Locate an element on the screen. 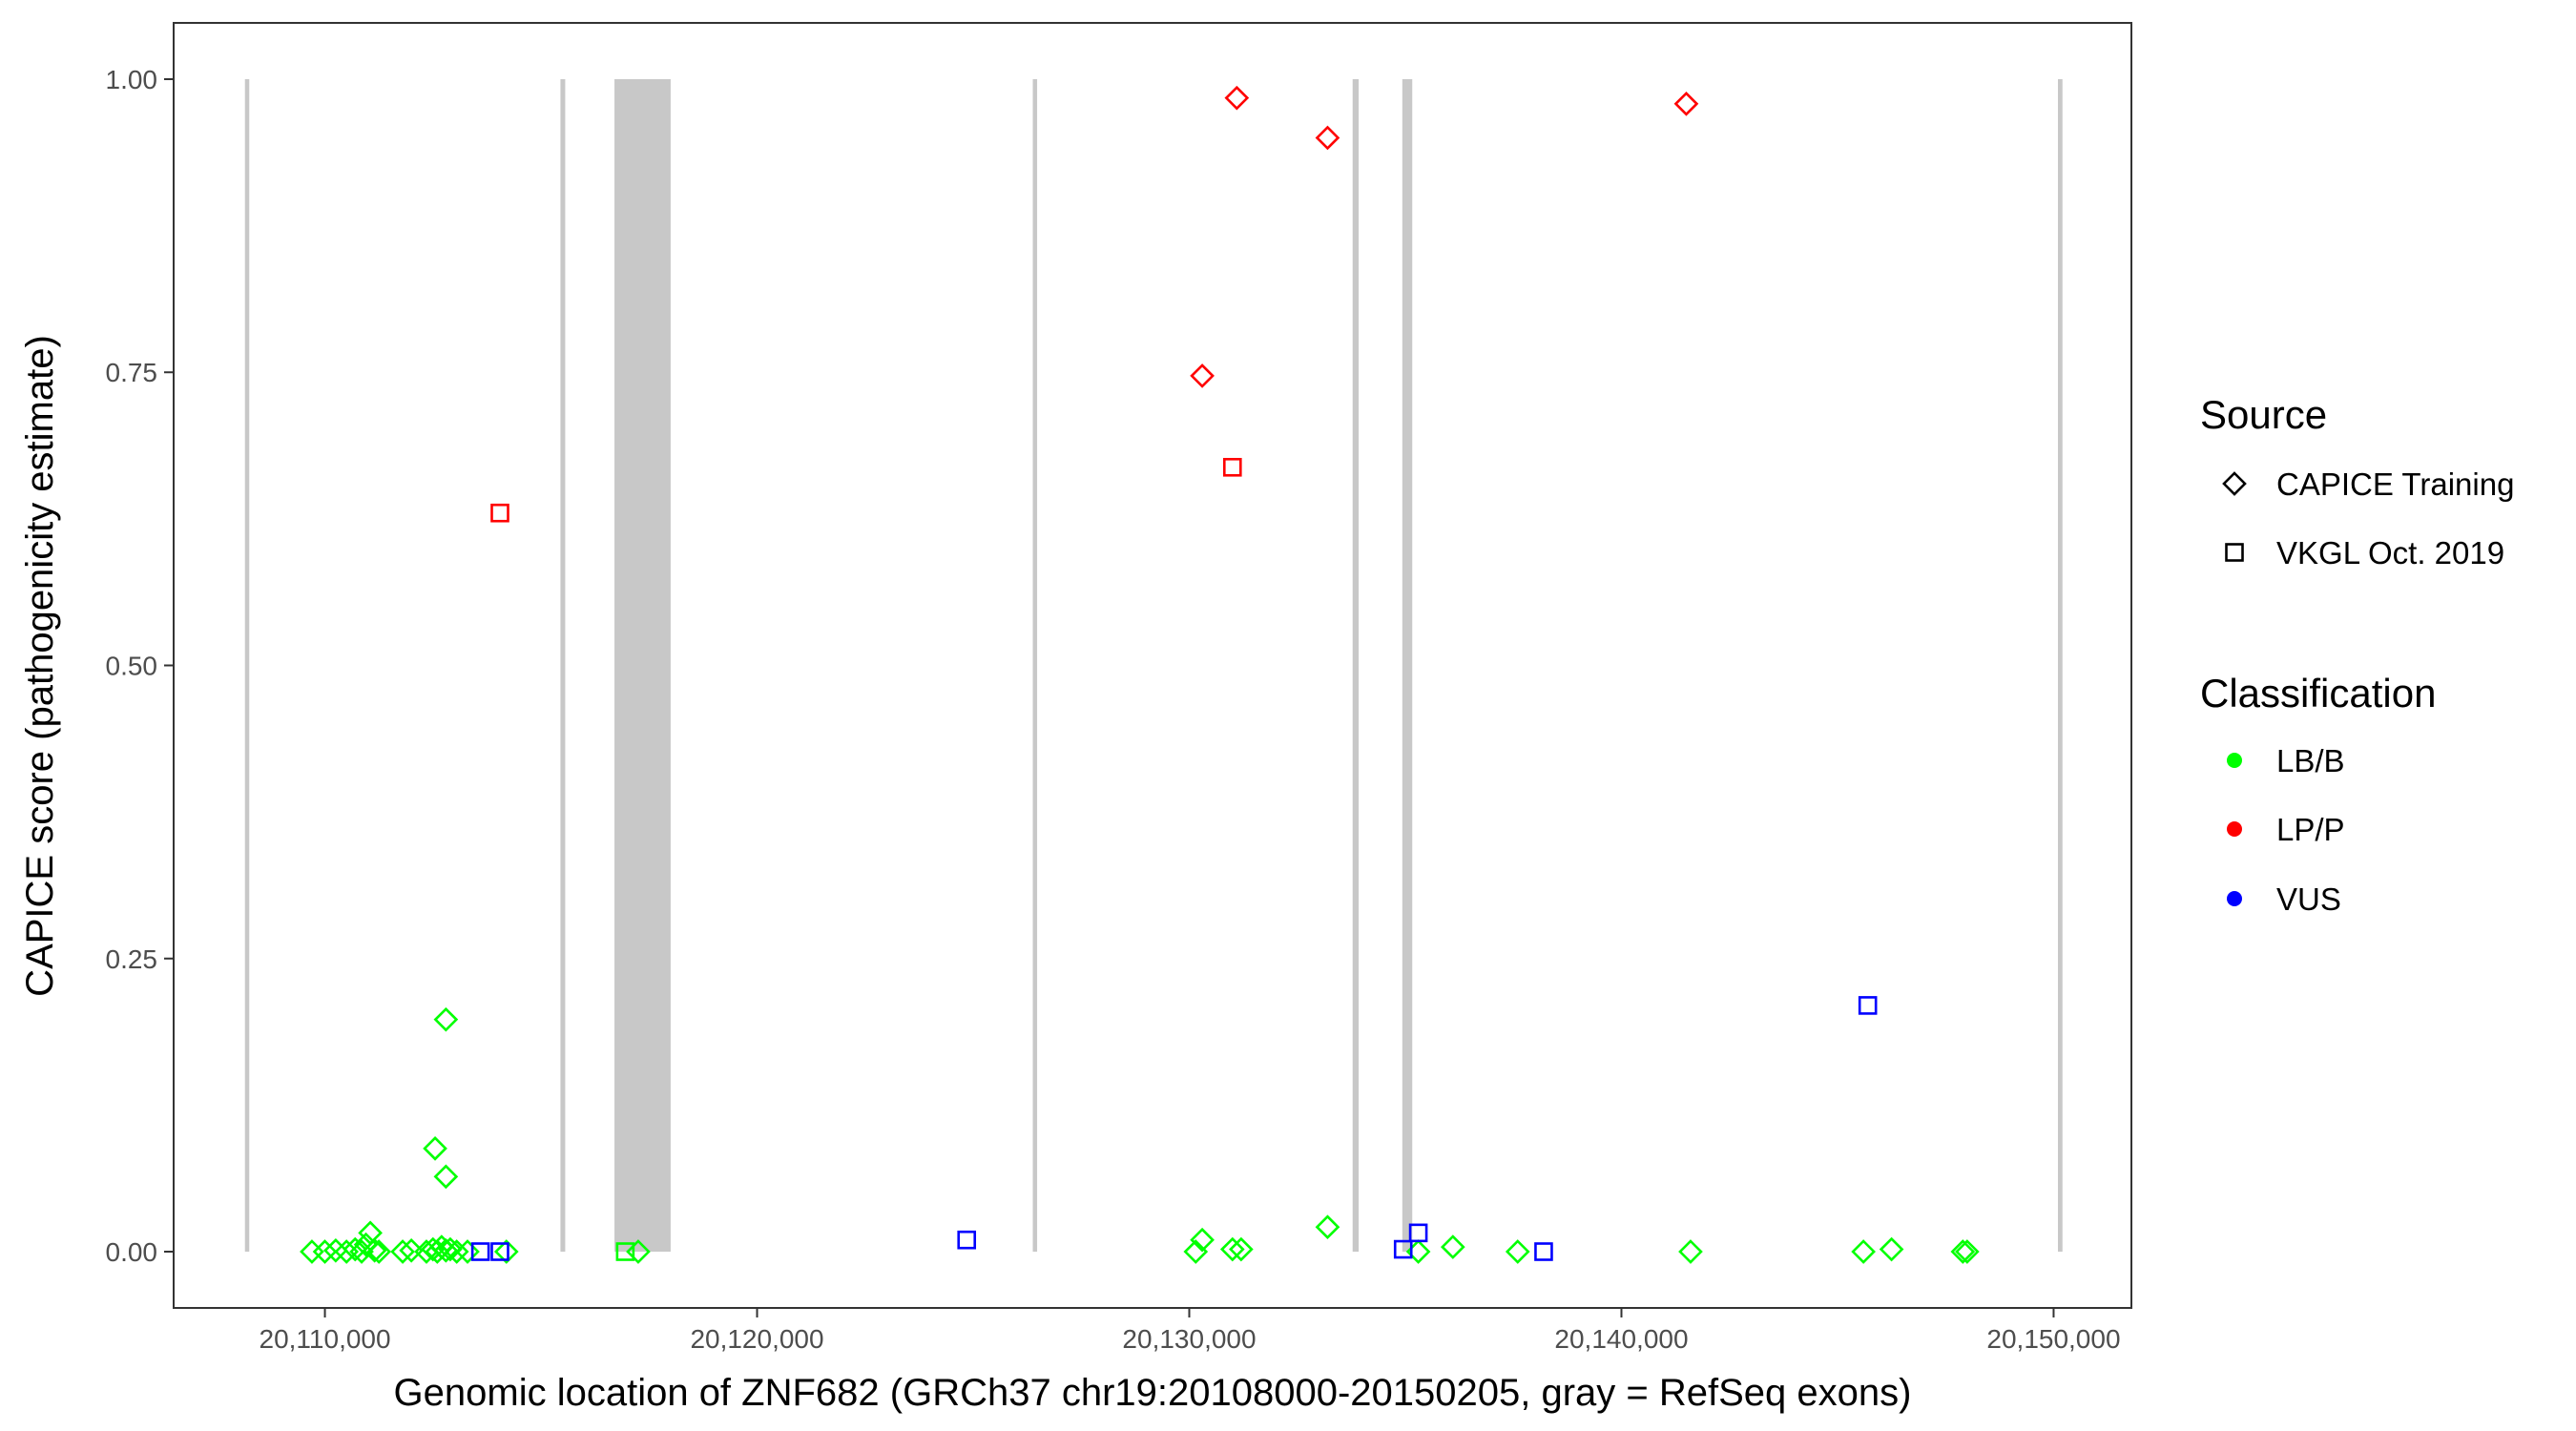 This screenshot has width=2576, height=1431. x-tick-label: 20,140,000 is located at coordinates (1621, 1339).